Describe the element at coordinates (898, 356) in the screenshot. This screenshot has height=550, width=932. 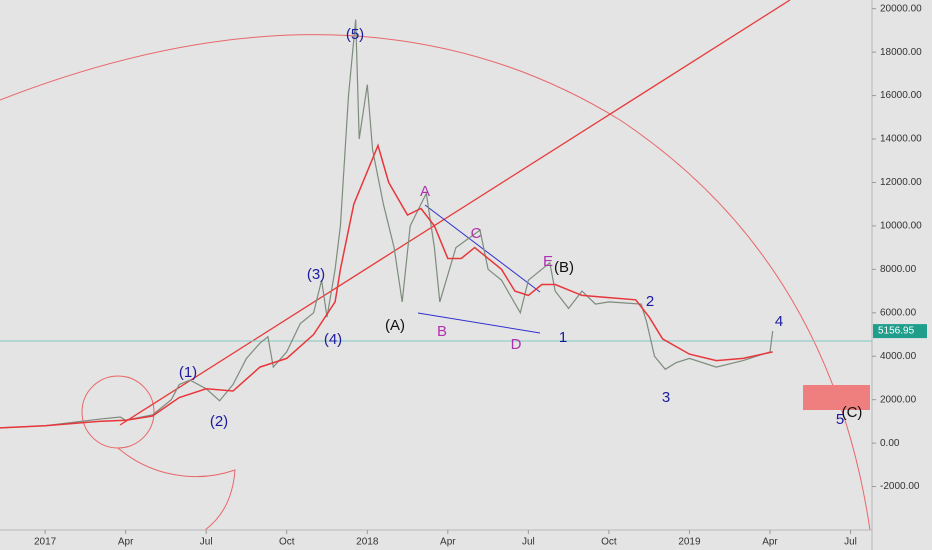
I see `y-tick-label: 4000.00` at that location.